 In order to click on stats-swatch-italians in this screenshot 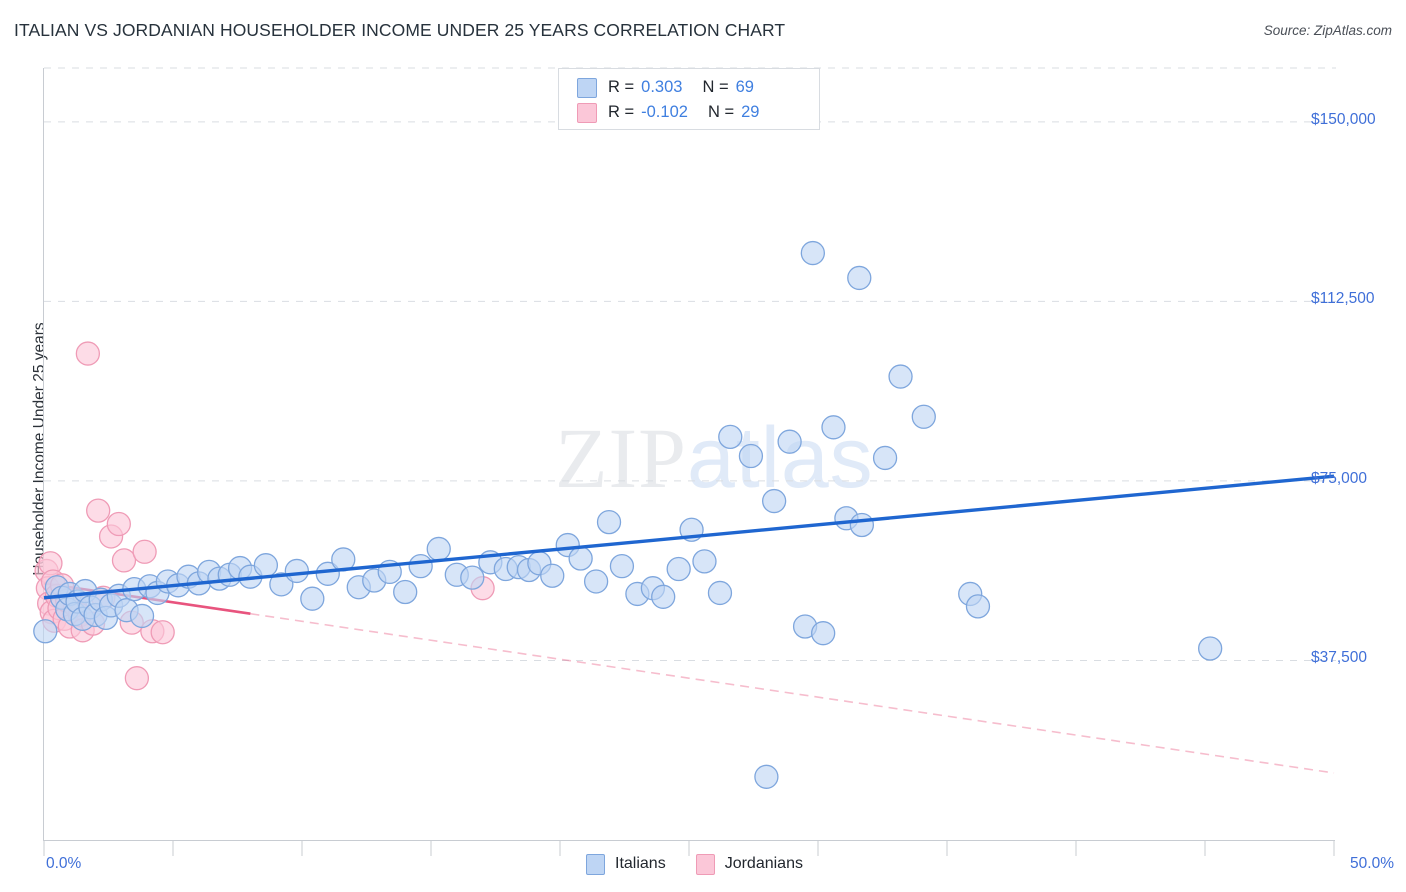, I will do `click(587, 87)`.